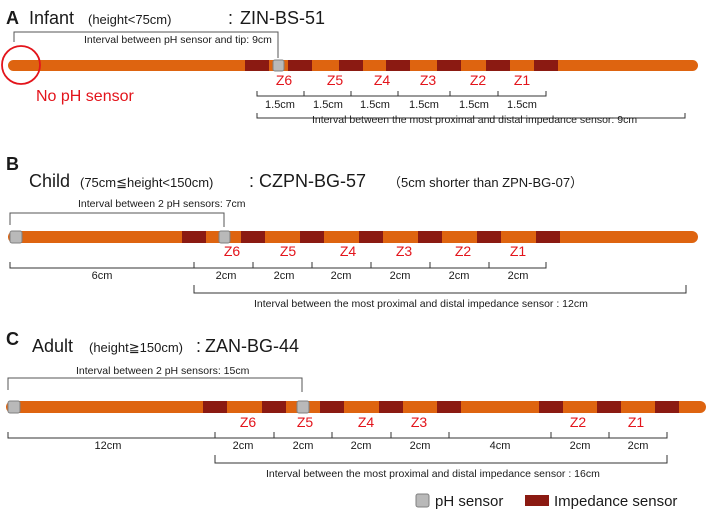 Image resolution: width=711 pixels, height=515 pixels. What do you see at coordinates (500, 446) in the screenshot?
I see `spacing-label: 4cm` at bounding box center [500, 446].